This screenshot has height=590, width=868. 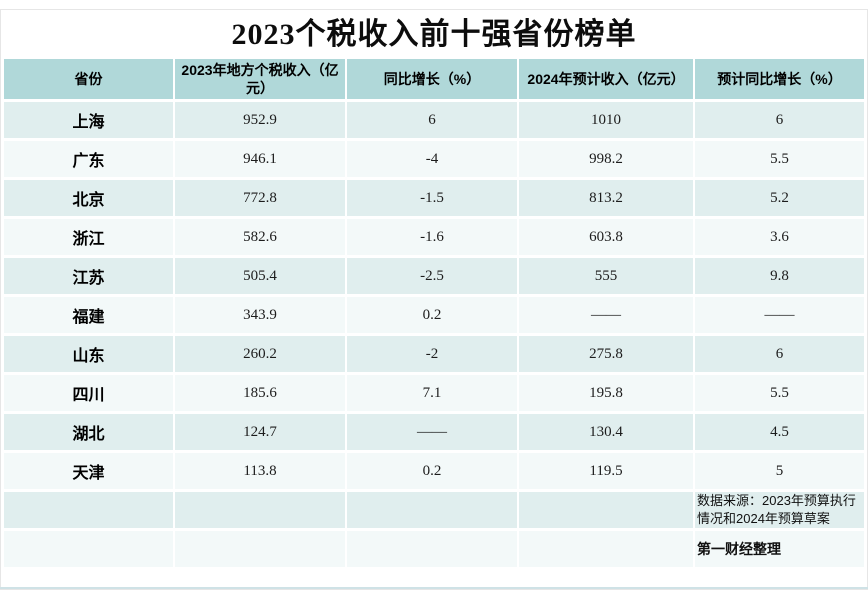 I want to click on table-cell: 343.9, so click(x=260, y=315).